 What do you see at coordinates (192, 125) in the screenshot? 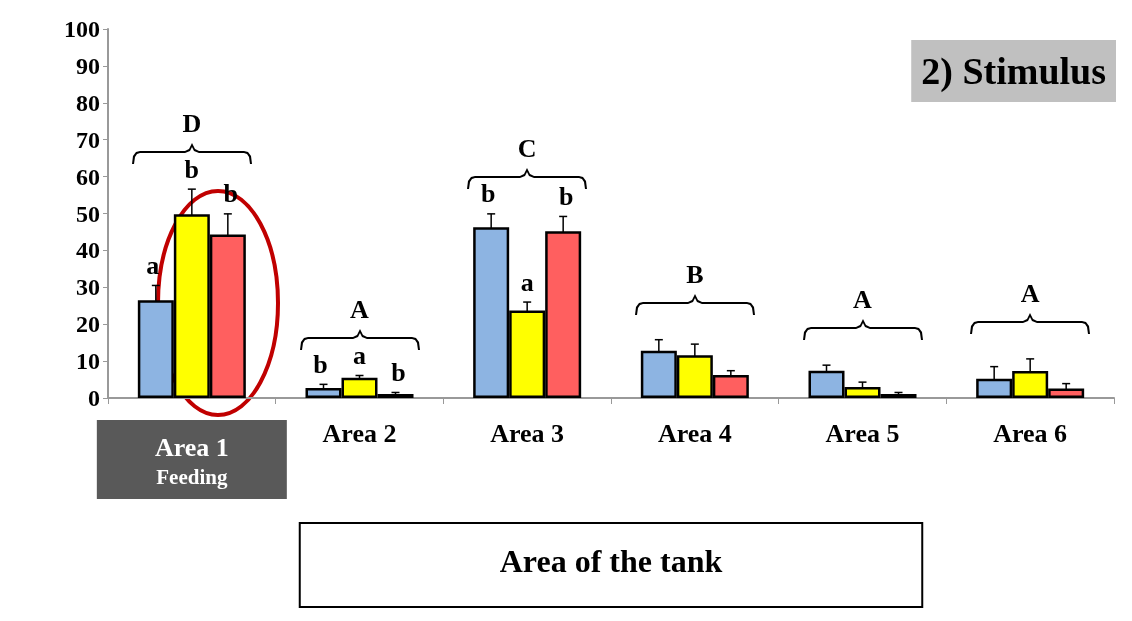
I see `annotation: D` at bounding box center [192, 125].